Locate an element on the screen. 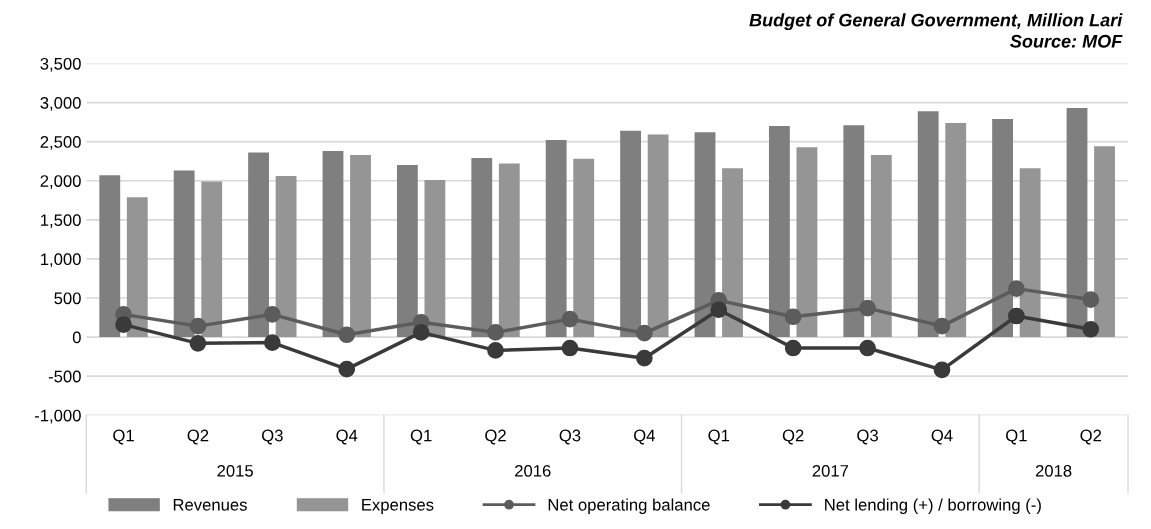 This screenshot has height=529, width=1151. y-tick-label: 3,000 is located at coordinates (60, 103).